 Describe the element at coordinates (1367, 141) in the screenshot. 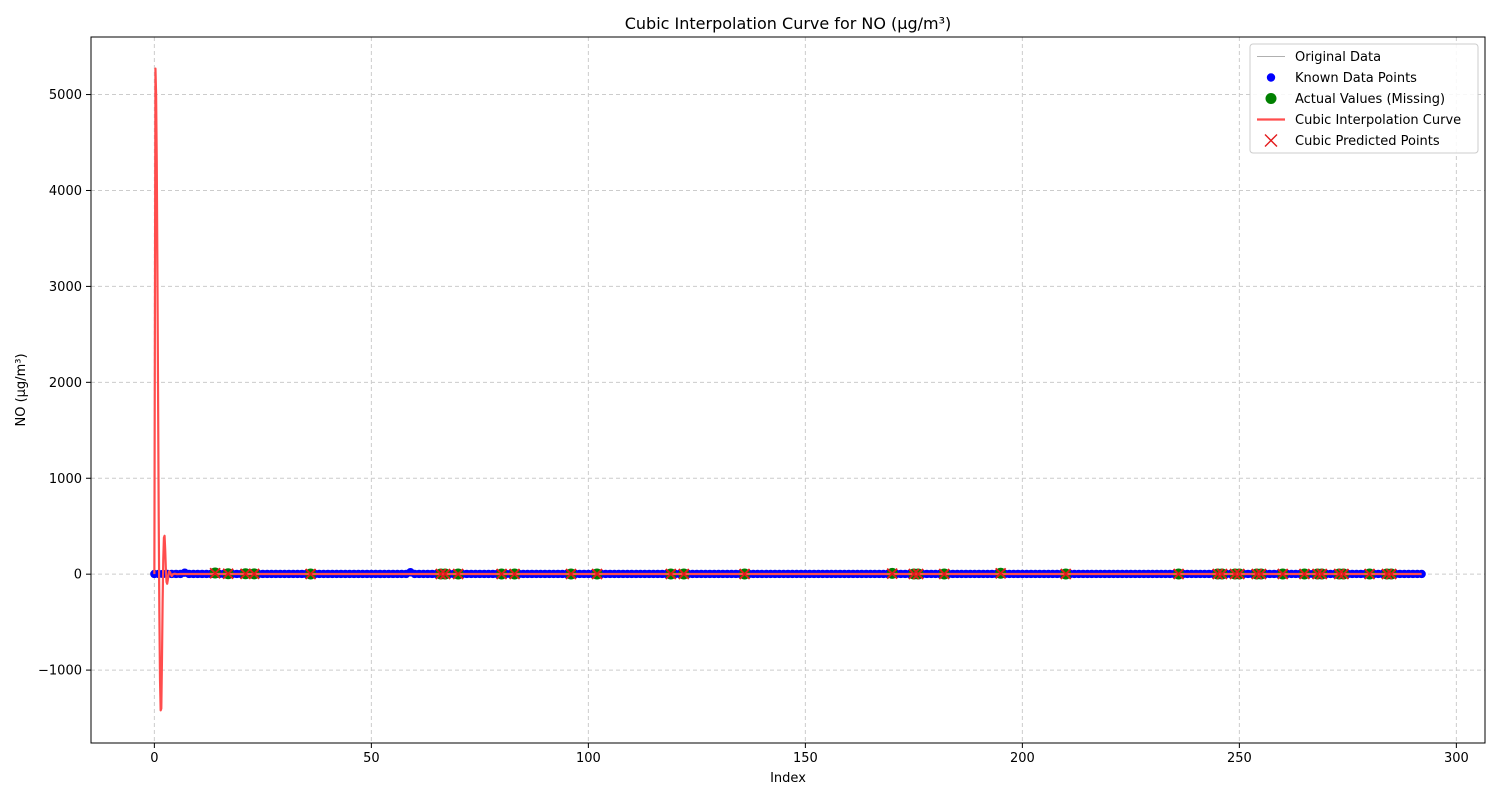

I see `legend-entry-label: Cubic Predicted Points` at that location.